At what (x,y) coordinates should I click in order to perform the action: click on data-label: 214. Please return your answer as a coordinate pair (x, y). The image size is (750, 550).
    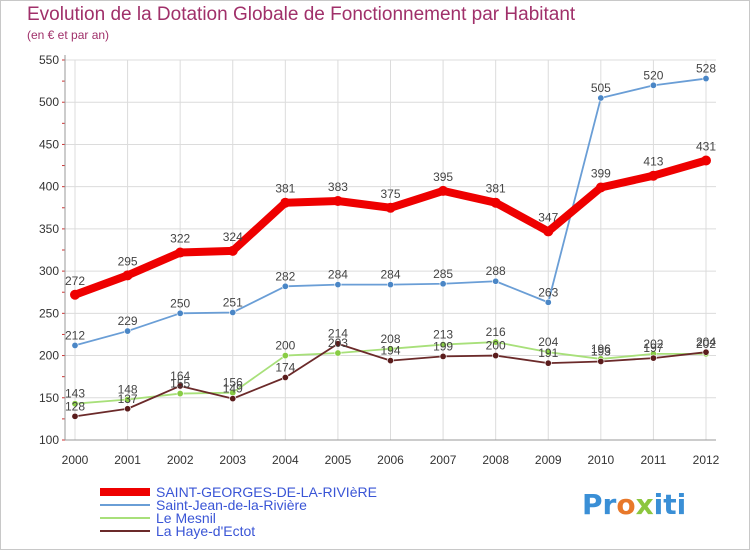
    Looking at the image, I should click on (338, 334).